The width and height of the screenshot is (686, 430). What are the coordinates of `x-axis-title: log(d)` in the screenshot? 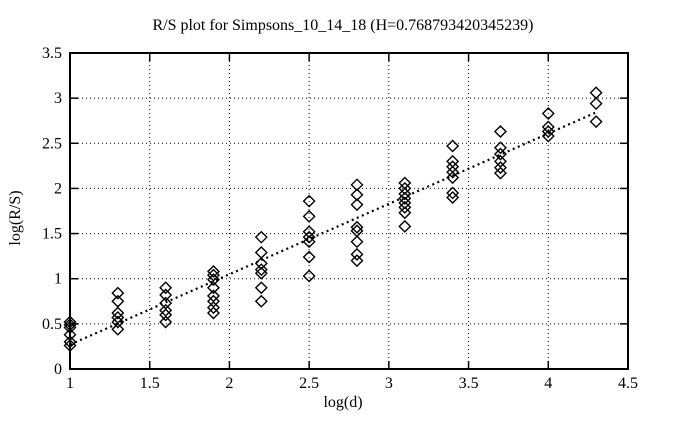 It's located at (343, 402).